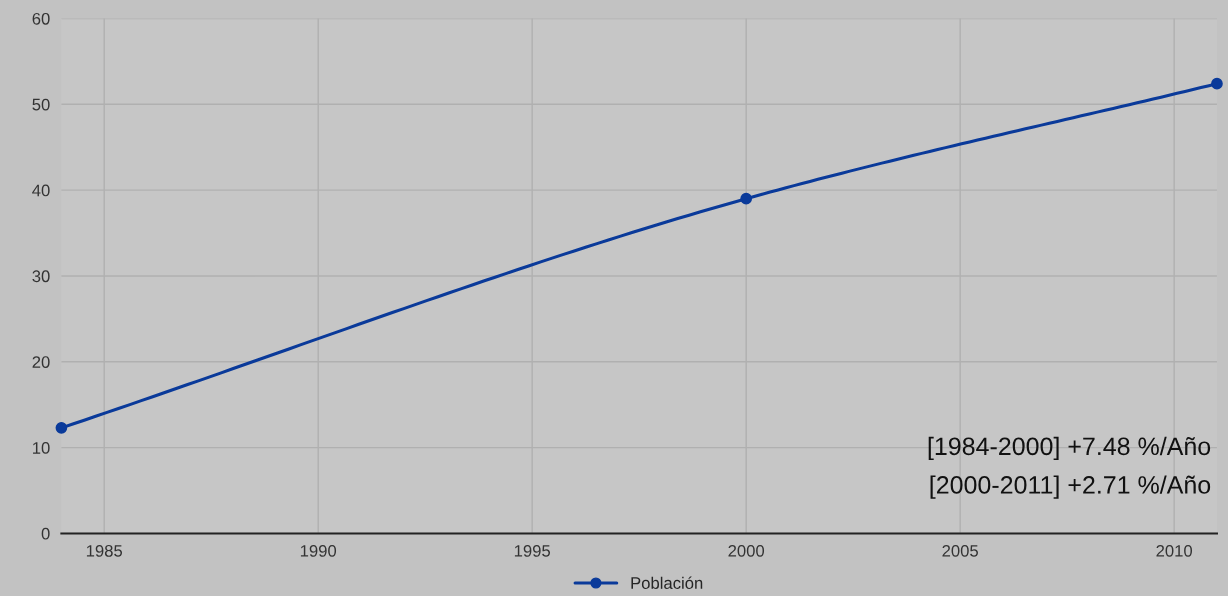 The image size is (1228, 596). Describe the element at coordinates (1069, 448) in the screenshot. I see `annotation: [1984-2000] +7.48 %/Año` at that location.